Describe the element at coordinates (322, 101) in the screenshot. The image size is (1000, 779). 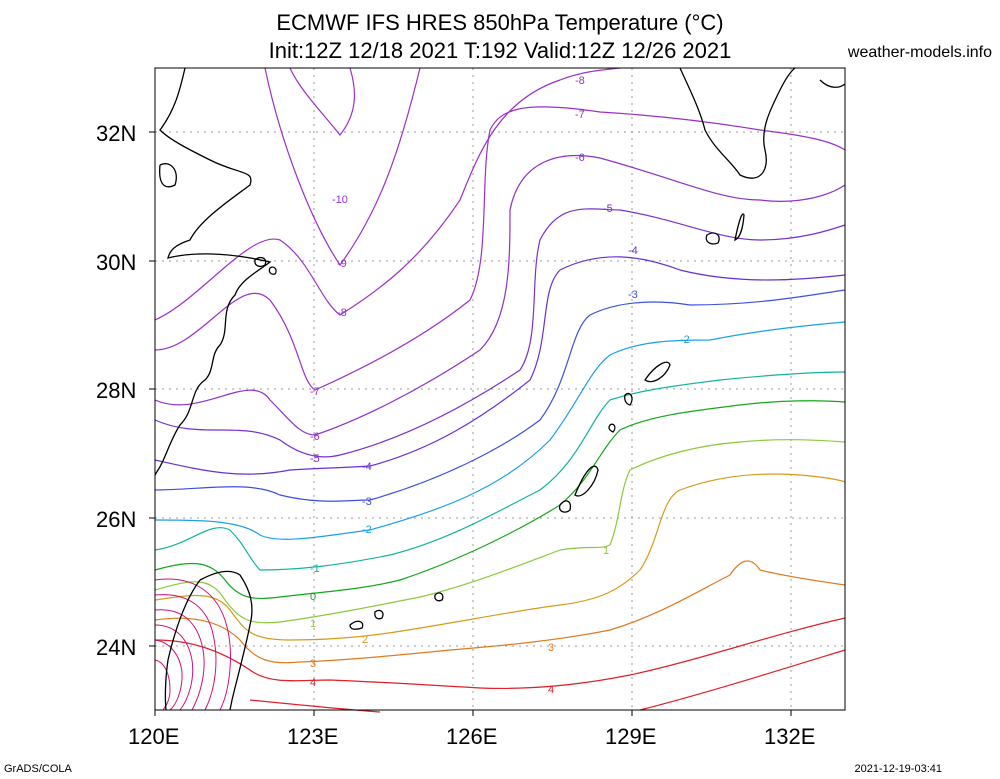
I see `isotherm-minus10` at that location.